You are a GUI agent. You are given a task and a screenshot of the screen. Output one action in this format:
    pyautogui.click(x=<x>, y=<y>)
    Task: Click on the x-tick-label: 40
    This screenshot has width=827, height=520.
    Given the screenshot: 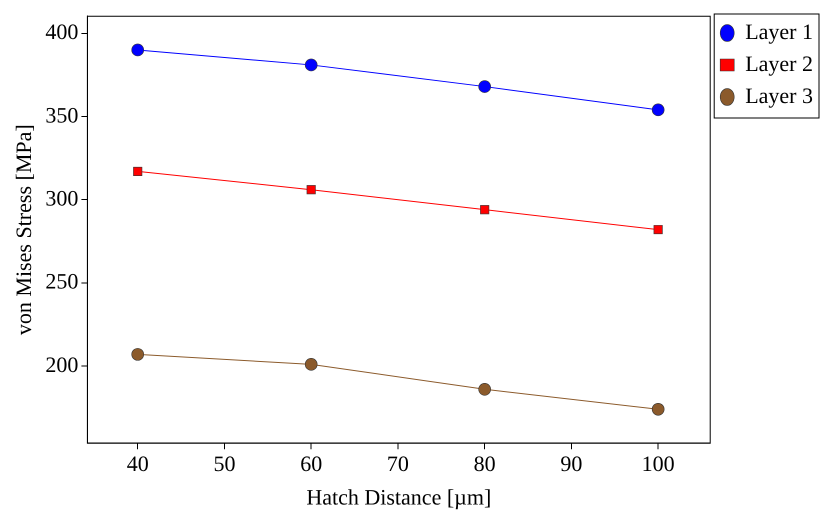 What is the action you would take?
    pyautogui.click(x=137, y=463)
    